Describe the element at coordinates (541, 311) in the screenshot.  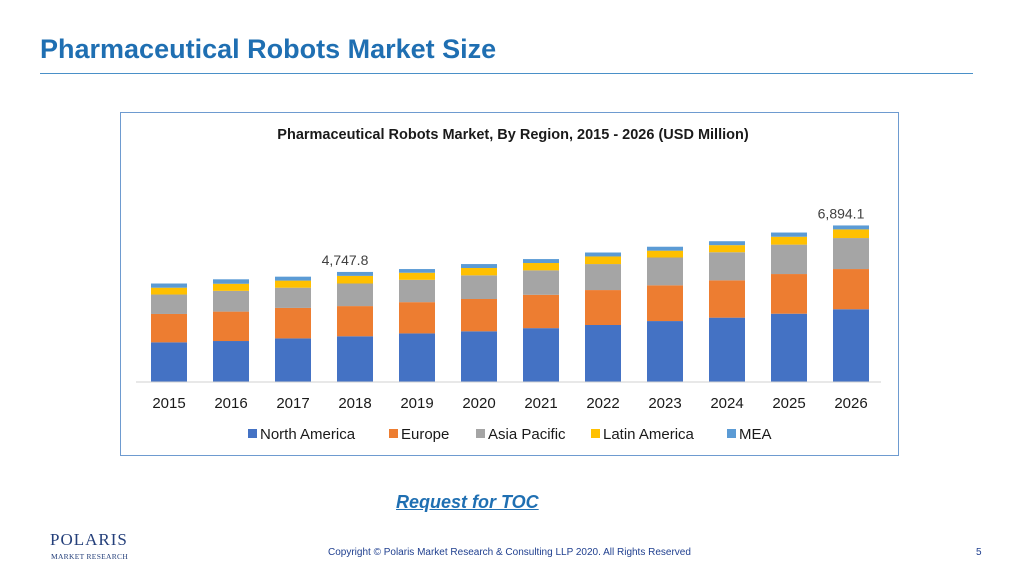
I see `bar-segment-2021-europe` at that location.